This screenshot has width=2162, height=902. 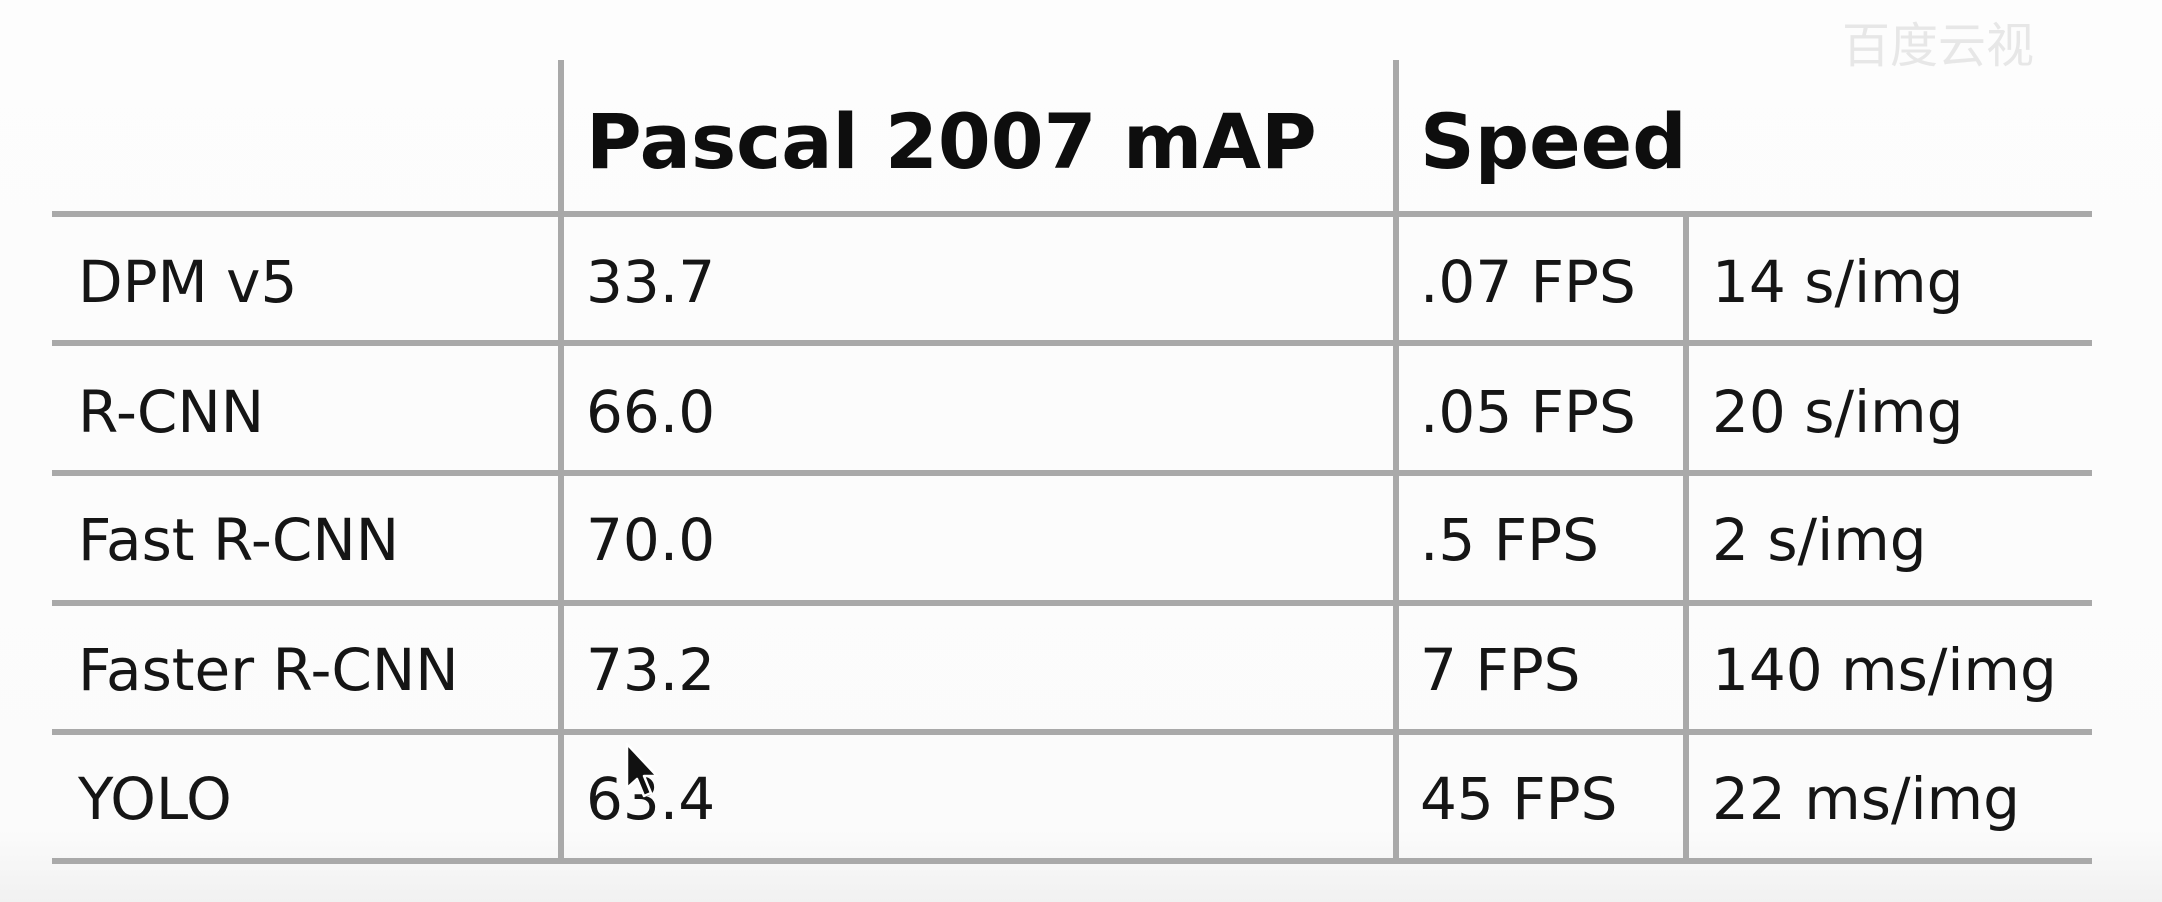 What do you see at coordinates (1553, 141) in the screenshot?
I see `header-speed: Speed` at bounding box center [1553, 141].